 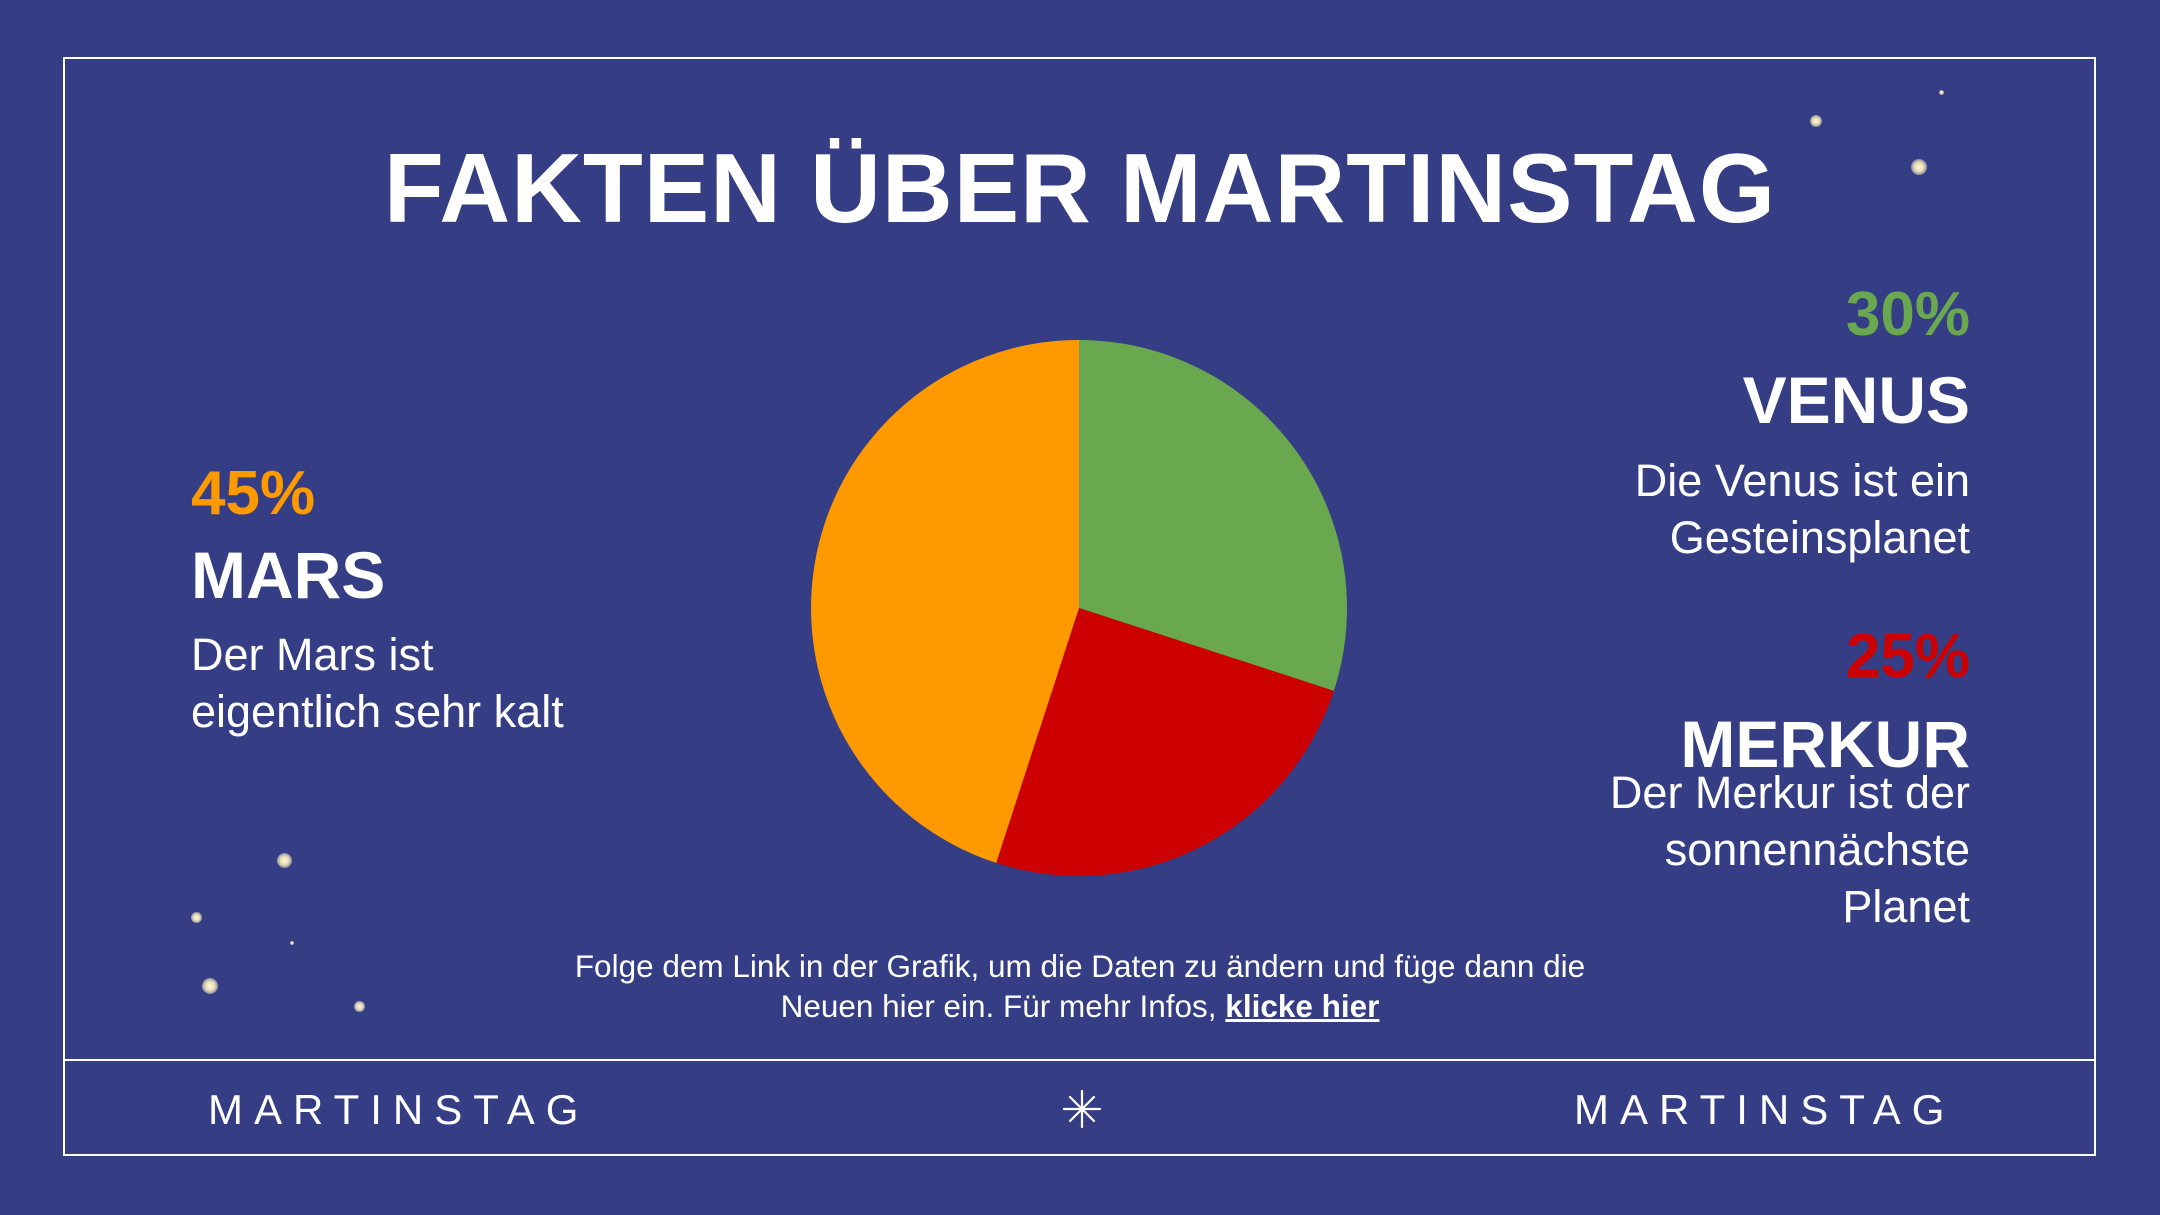 I want to click on slide-title: FAKTEN ÜBER MARTINSTAG, so click(x=1080, y=188).